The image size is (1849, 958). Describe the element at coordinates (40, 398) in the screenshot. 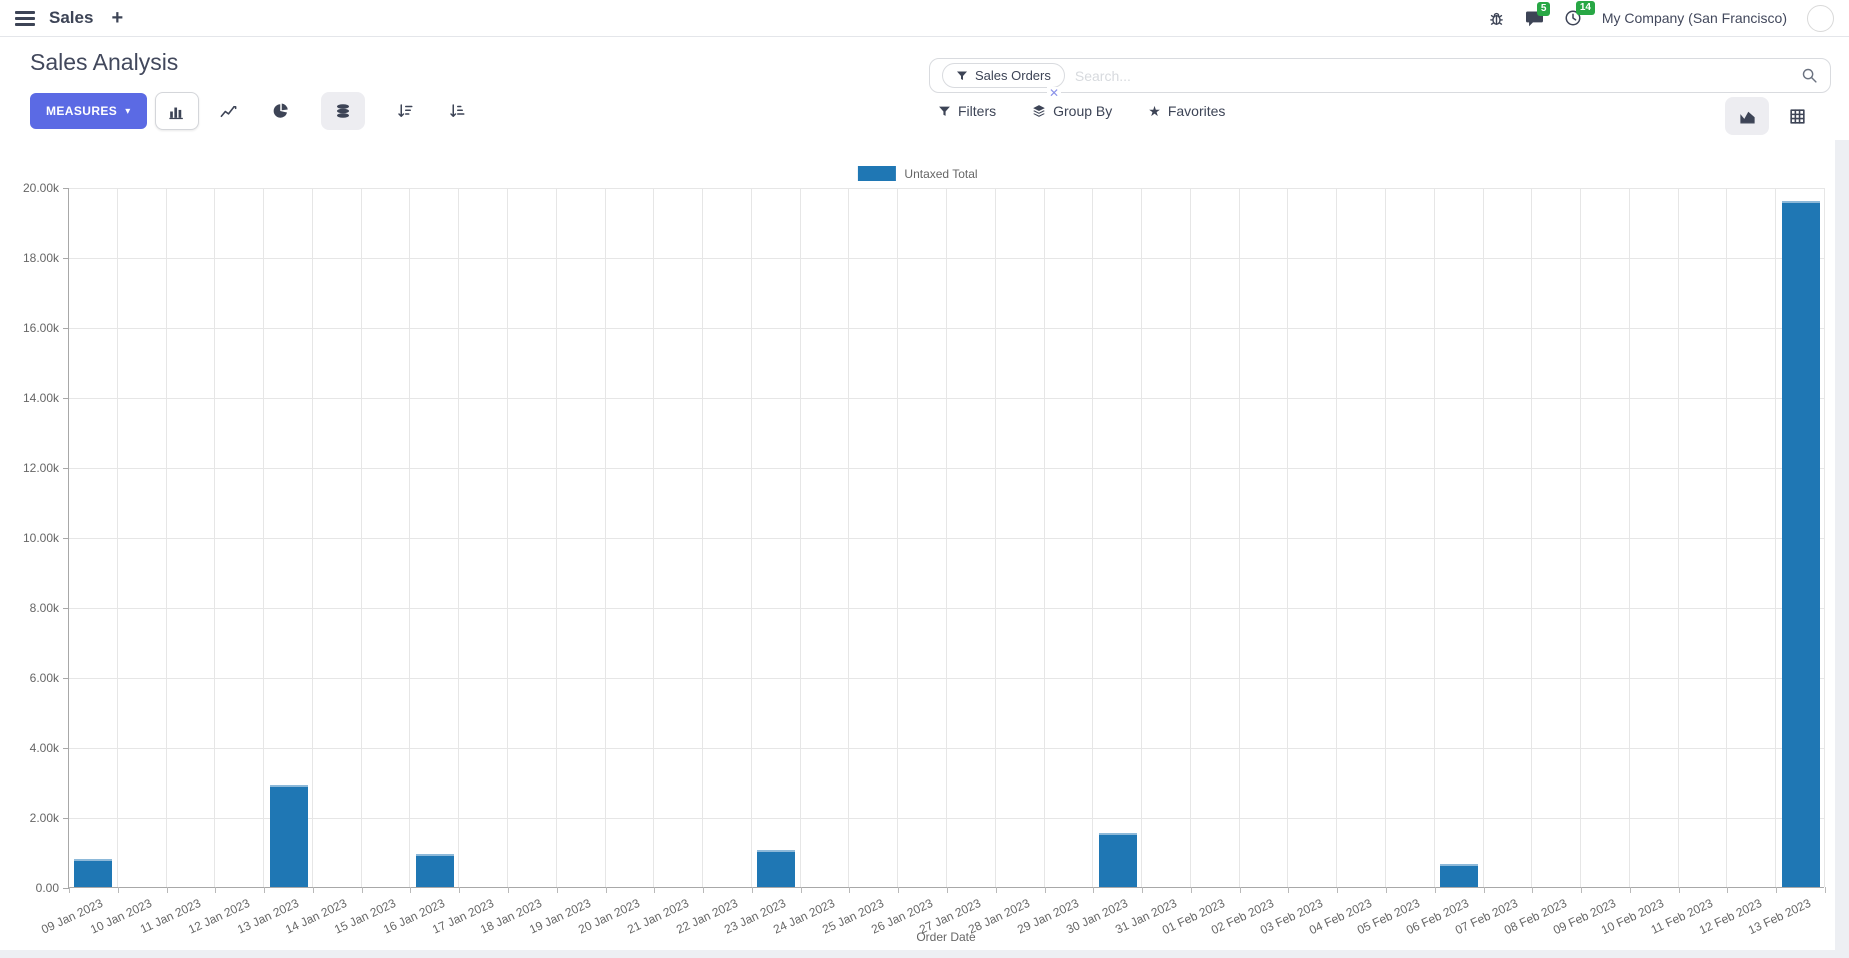

I see `y-tick-label: 14.00k` at that location.